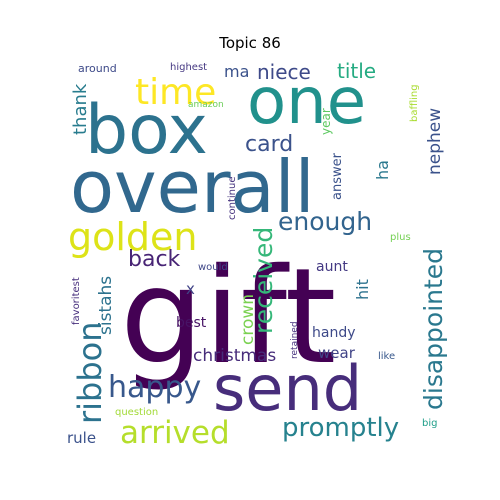  Describe the element at coordinates (76, 301) in the screenshot. I see `word-favoritest: favoritest` at that location.